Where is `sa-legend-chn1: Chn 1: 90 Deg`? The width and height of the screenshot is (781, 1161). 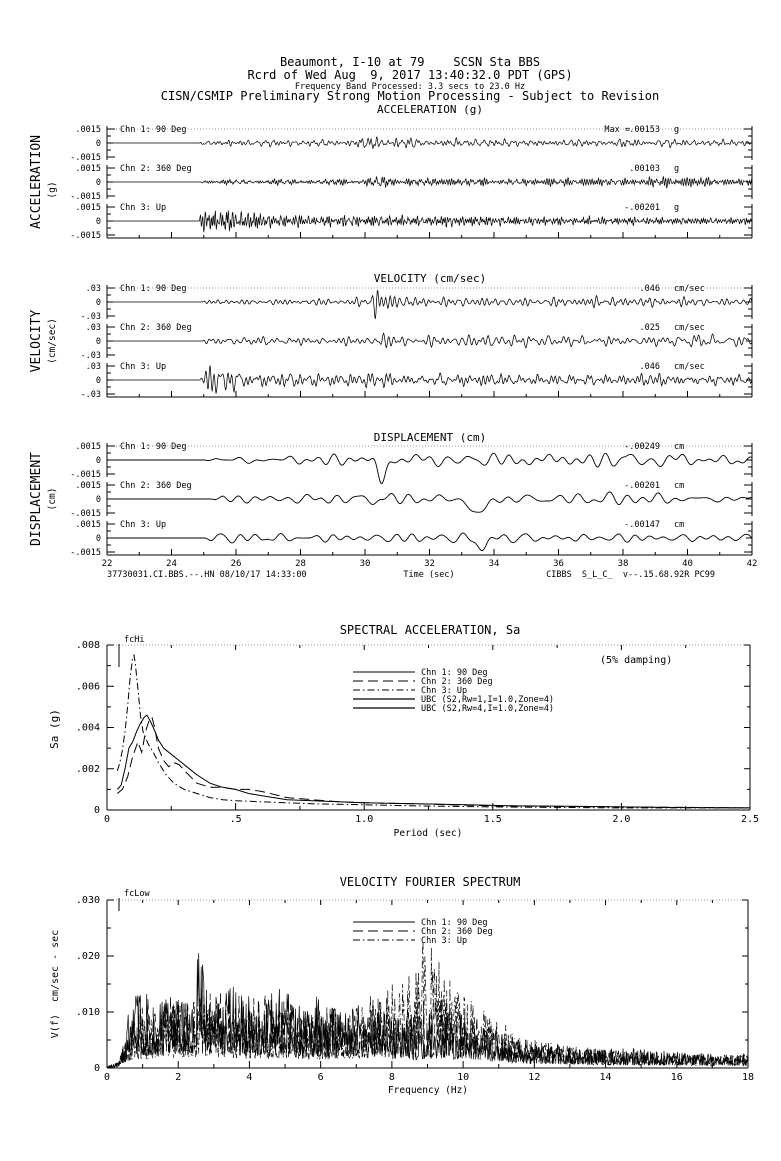 sa-legend-chn1: Chn 1: 90 Deg is located at coordinates (454, 673).